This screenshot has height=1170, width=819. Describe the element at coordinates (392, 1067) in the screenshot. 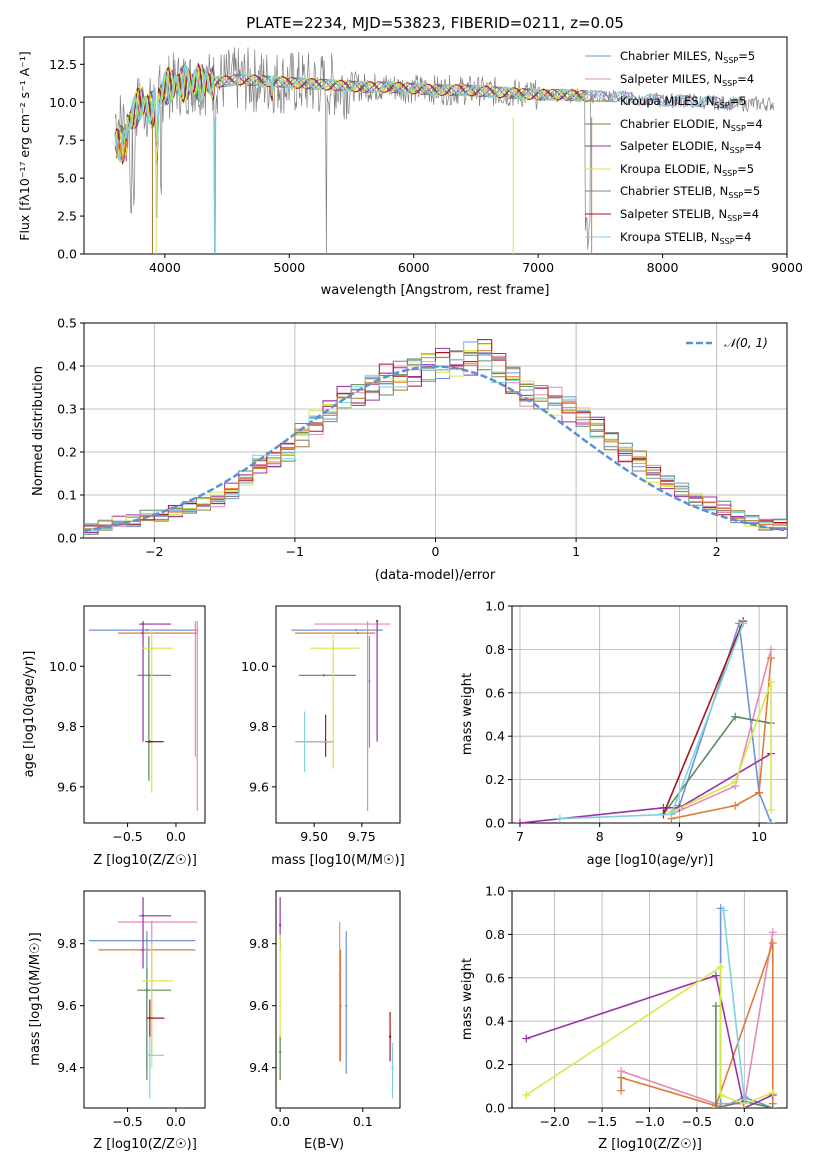

I see `mass-vs-ebv-point-kroupa_stelib` at that location.